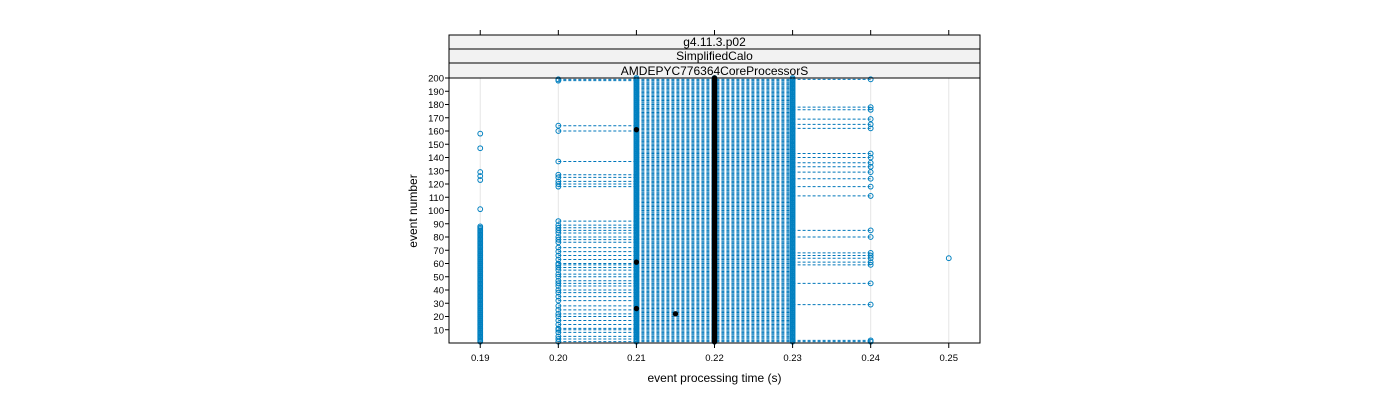  Describe the element at coordinates (436, 211) in the screenshot. I see `y-tick-label: 100` at that location.